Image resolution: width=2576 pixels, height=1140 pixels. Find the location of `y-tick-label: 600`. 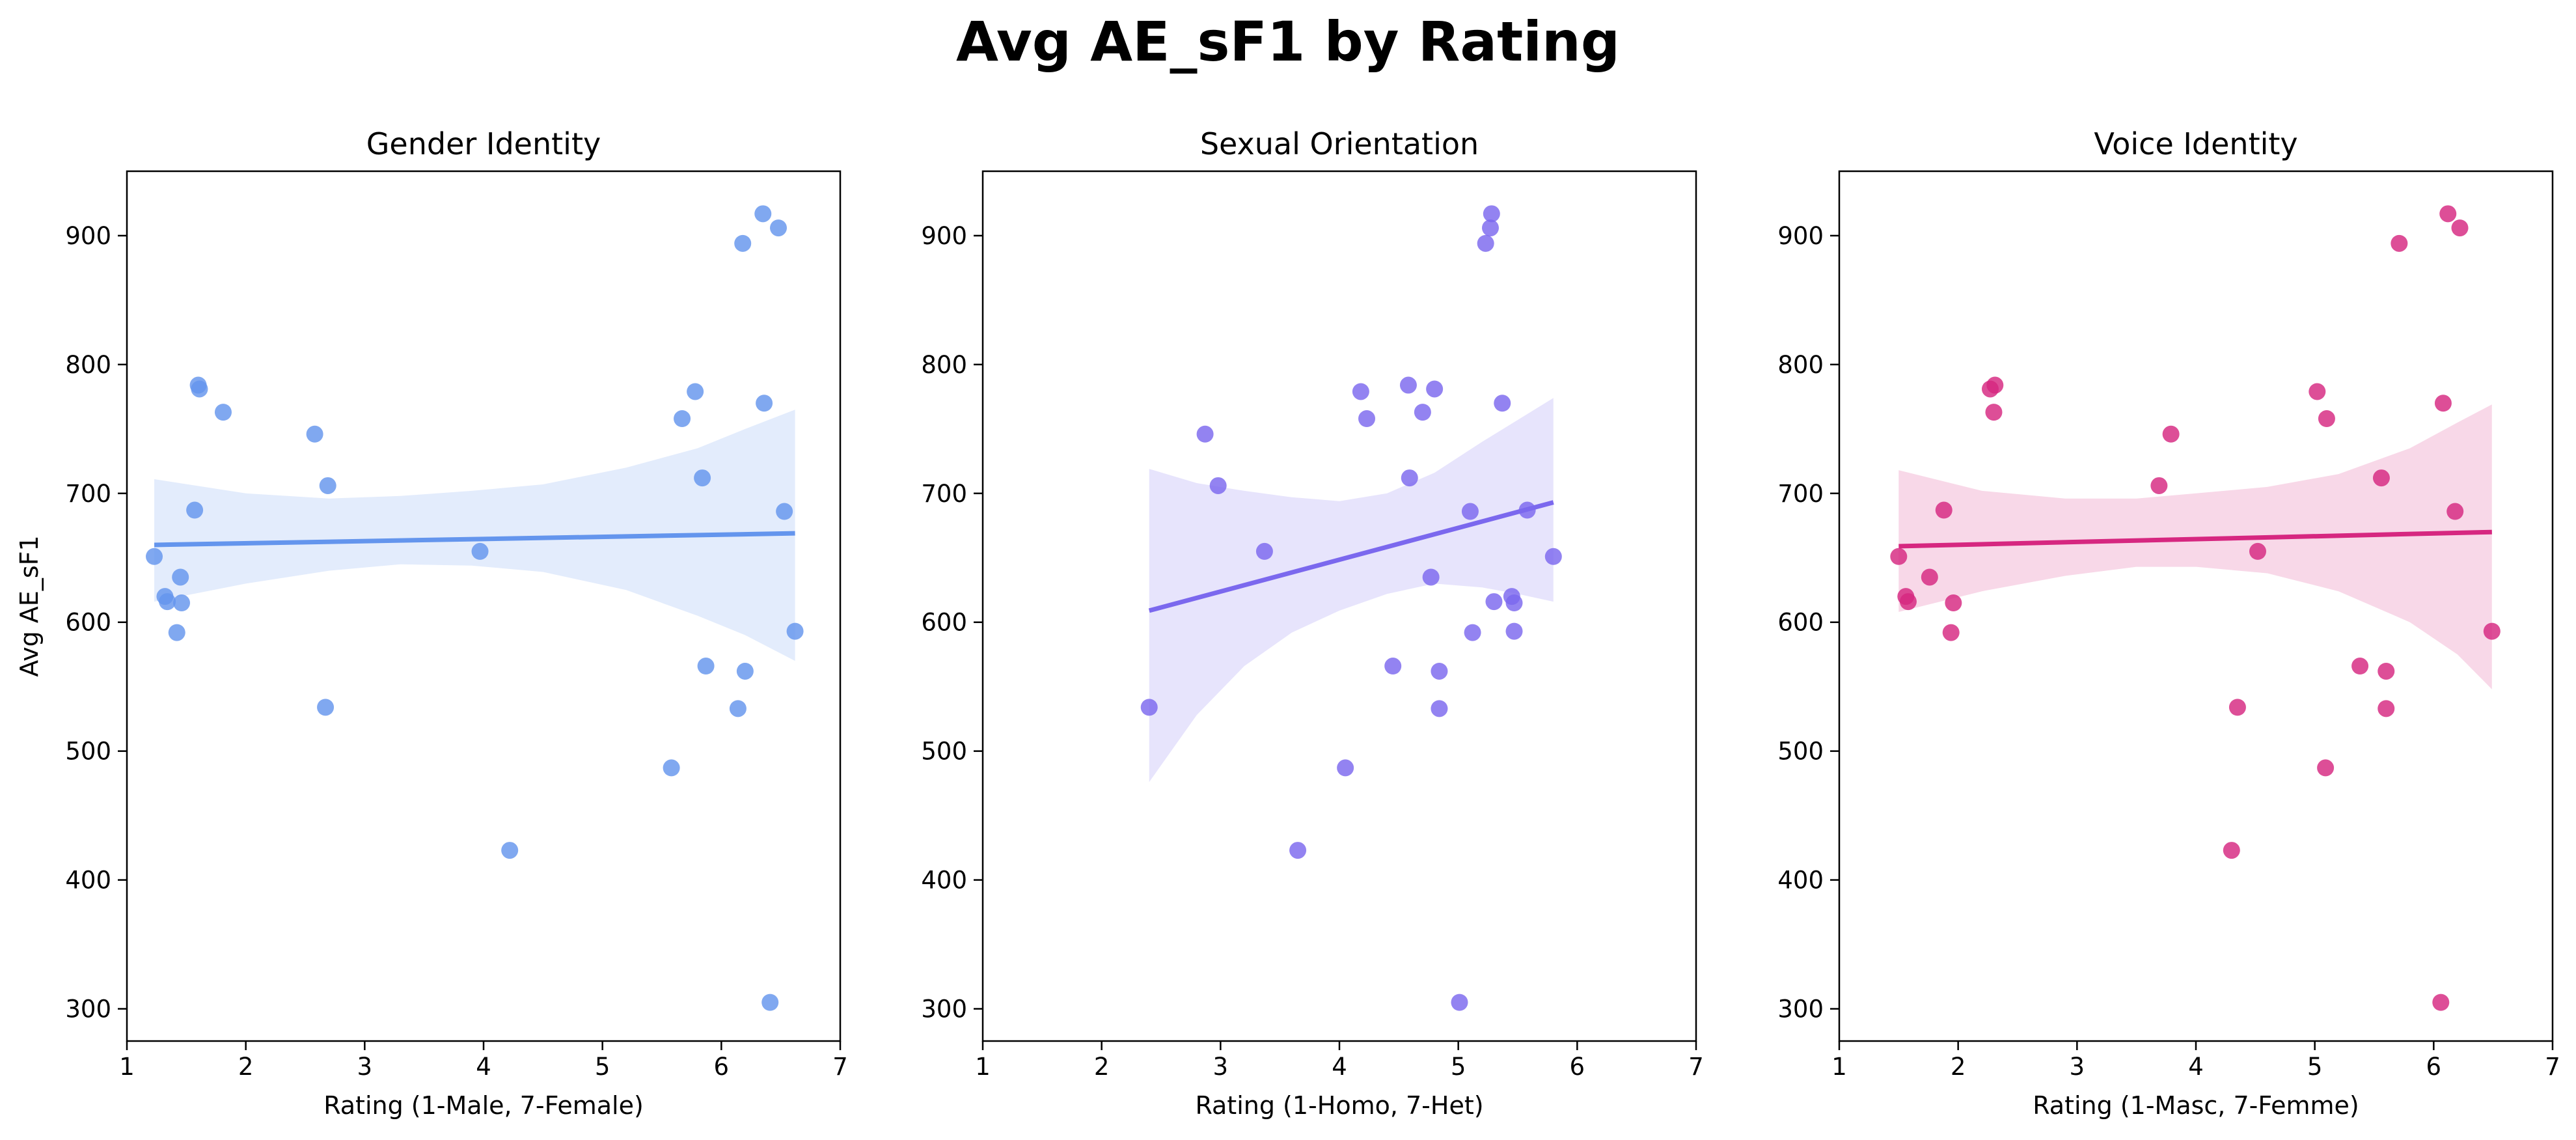

y-tick-label: 600 is located at coordinates (944, 623).